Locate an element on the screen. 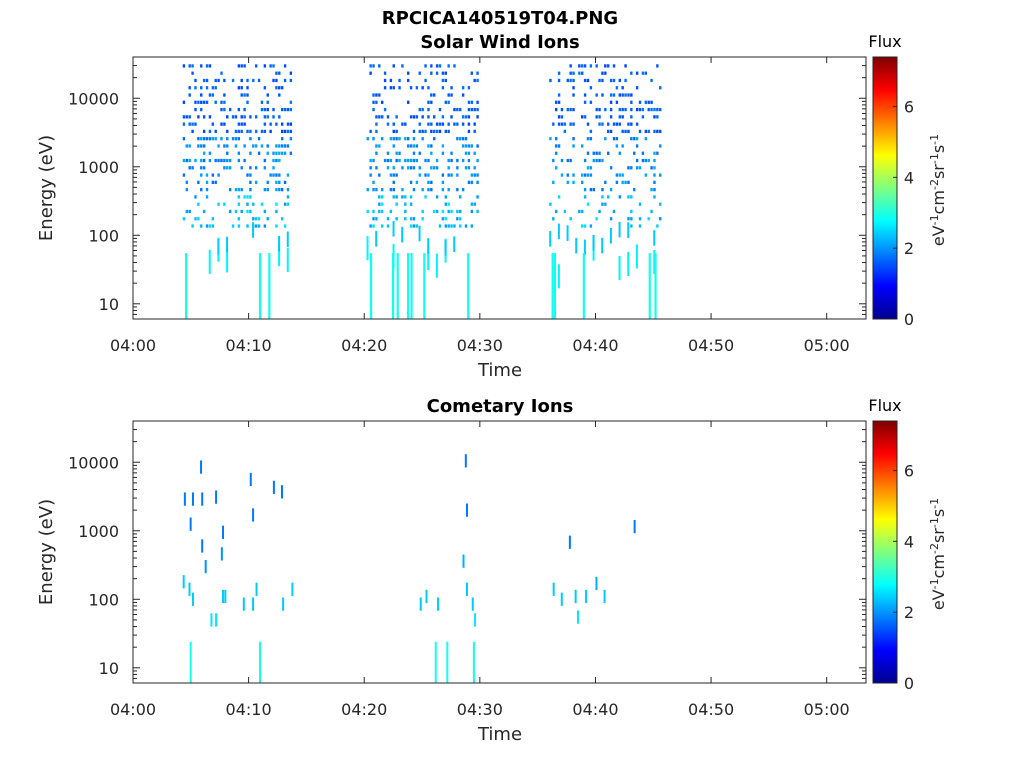  unit-s: s is located at coordinates (938, 513).